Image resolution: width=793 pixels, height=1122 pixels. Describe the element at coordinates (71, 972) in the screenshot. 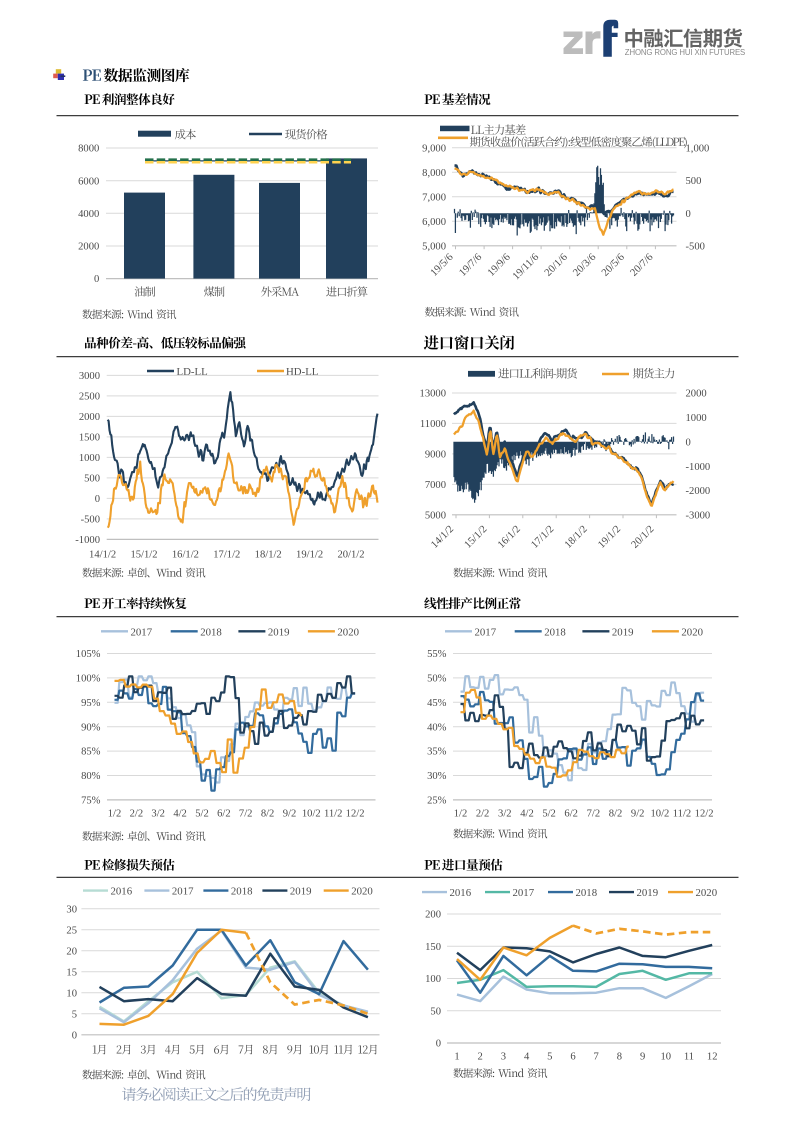

I see `svg-text: 15` at that location.